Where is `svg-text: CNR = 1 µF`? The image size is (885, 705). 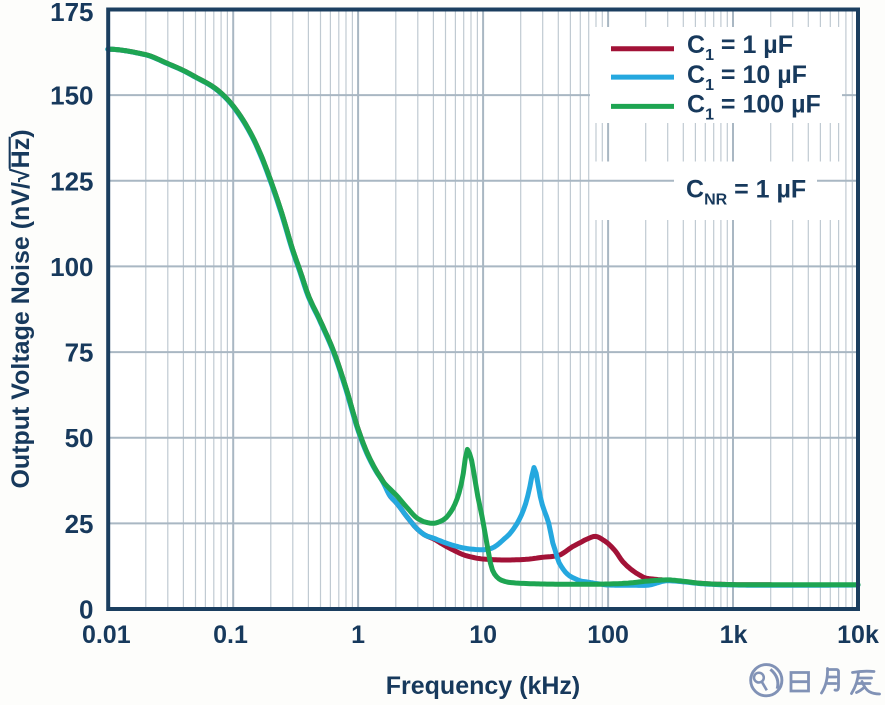
svg-text: CNR = 1 µF is located at coordinates (746, 192).